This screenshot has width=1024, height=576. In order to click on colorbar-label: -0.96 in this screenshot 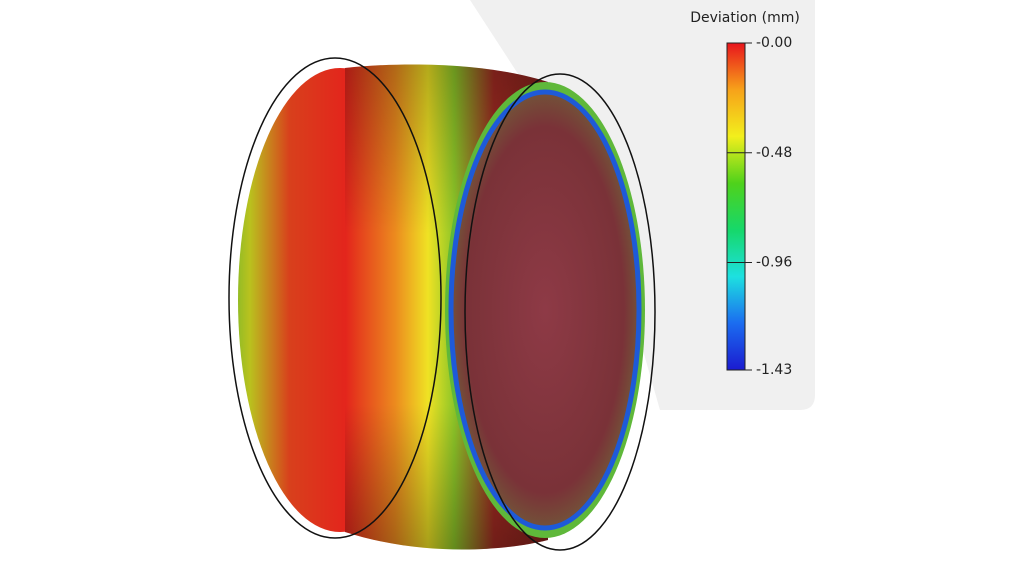, I will do `click(774, 263)`.